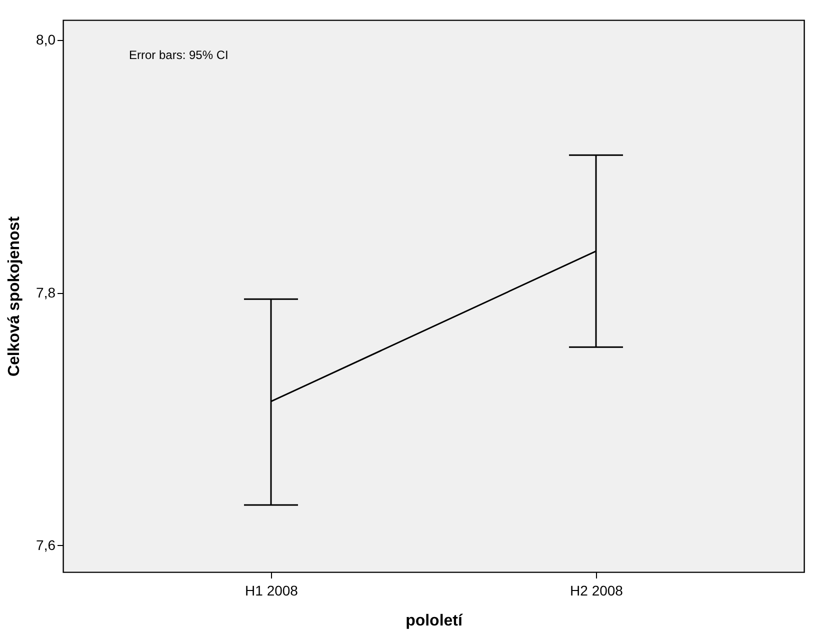 This screenshot has height=638, width=814. Describe the element at coordinates (271, 590) in the screenshot. I see `x-tick-label: H1 2008` at that location.